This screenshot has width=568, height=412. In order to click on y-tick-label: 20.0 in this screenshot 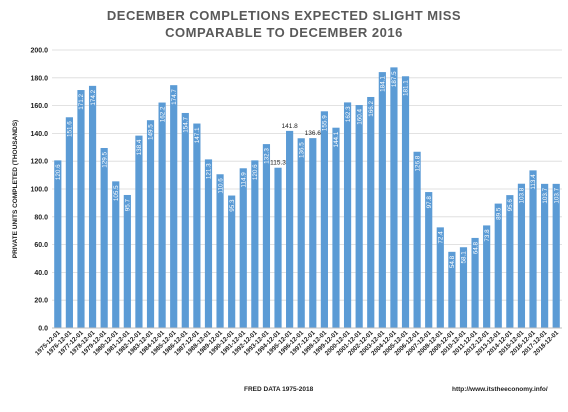, I will do `click(41, 301)`.